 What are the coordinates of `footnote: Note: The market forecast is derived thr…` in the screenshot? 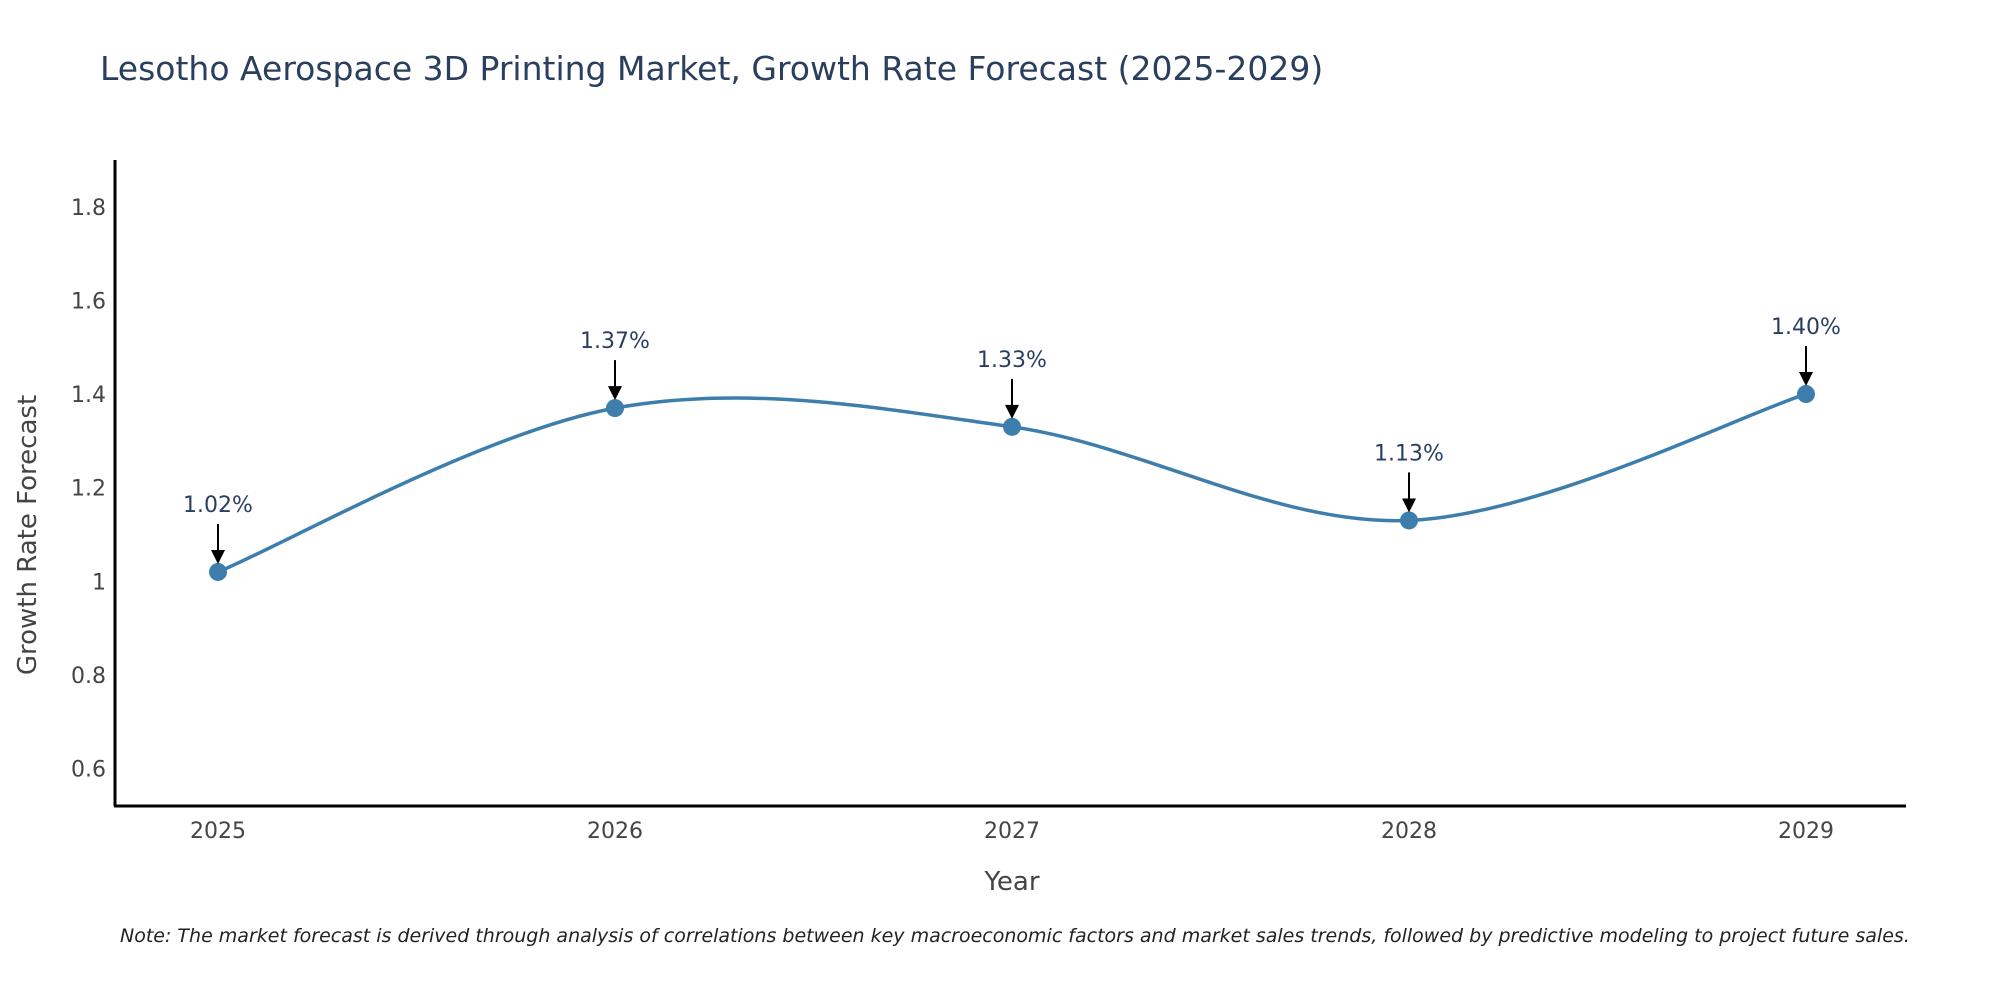 It's located at (1015, 936).